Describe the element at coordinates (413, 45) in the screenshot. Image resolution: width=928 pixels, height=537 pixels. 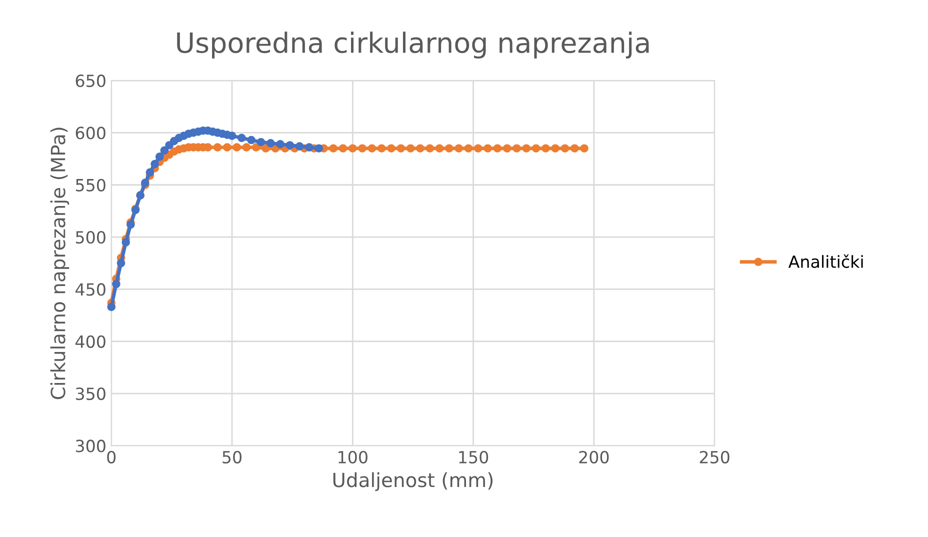
I see `chart-title: Usporedna cirkularnog naprezanja` at that location.